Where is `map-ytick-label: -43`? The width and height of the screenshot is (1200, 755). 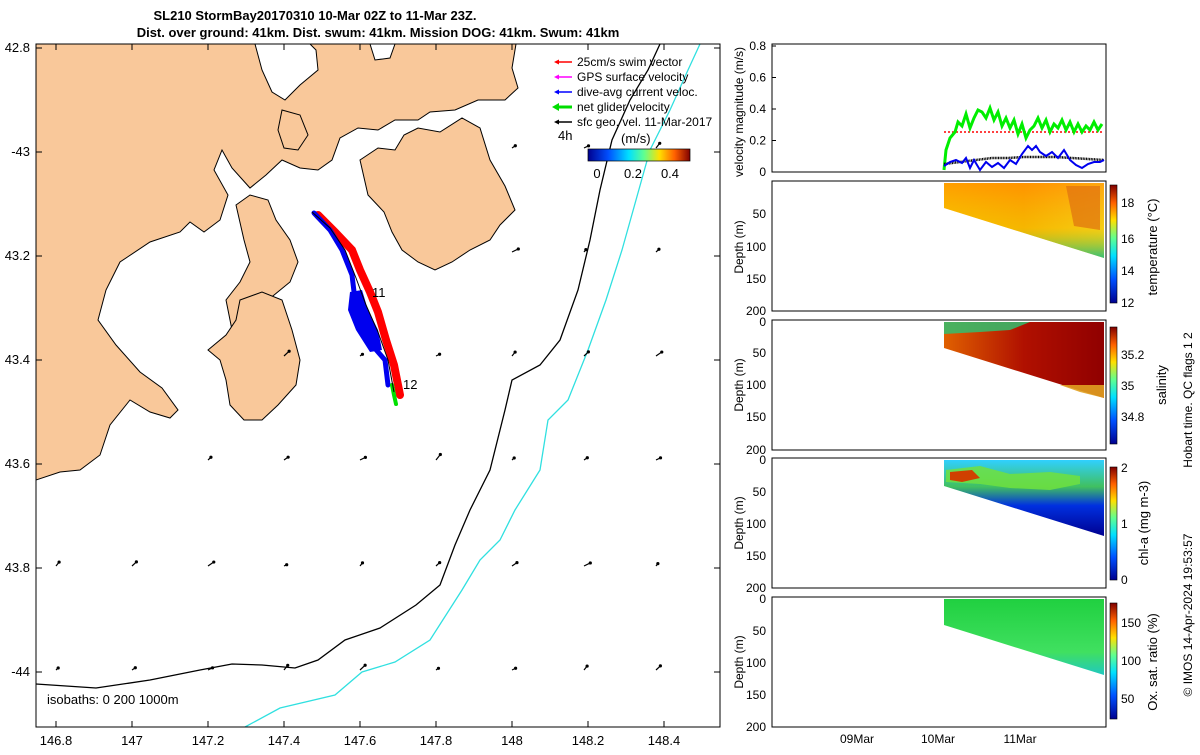
map-ytick-label: -43 is located at coordinates (20, 151).